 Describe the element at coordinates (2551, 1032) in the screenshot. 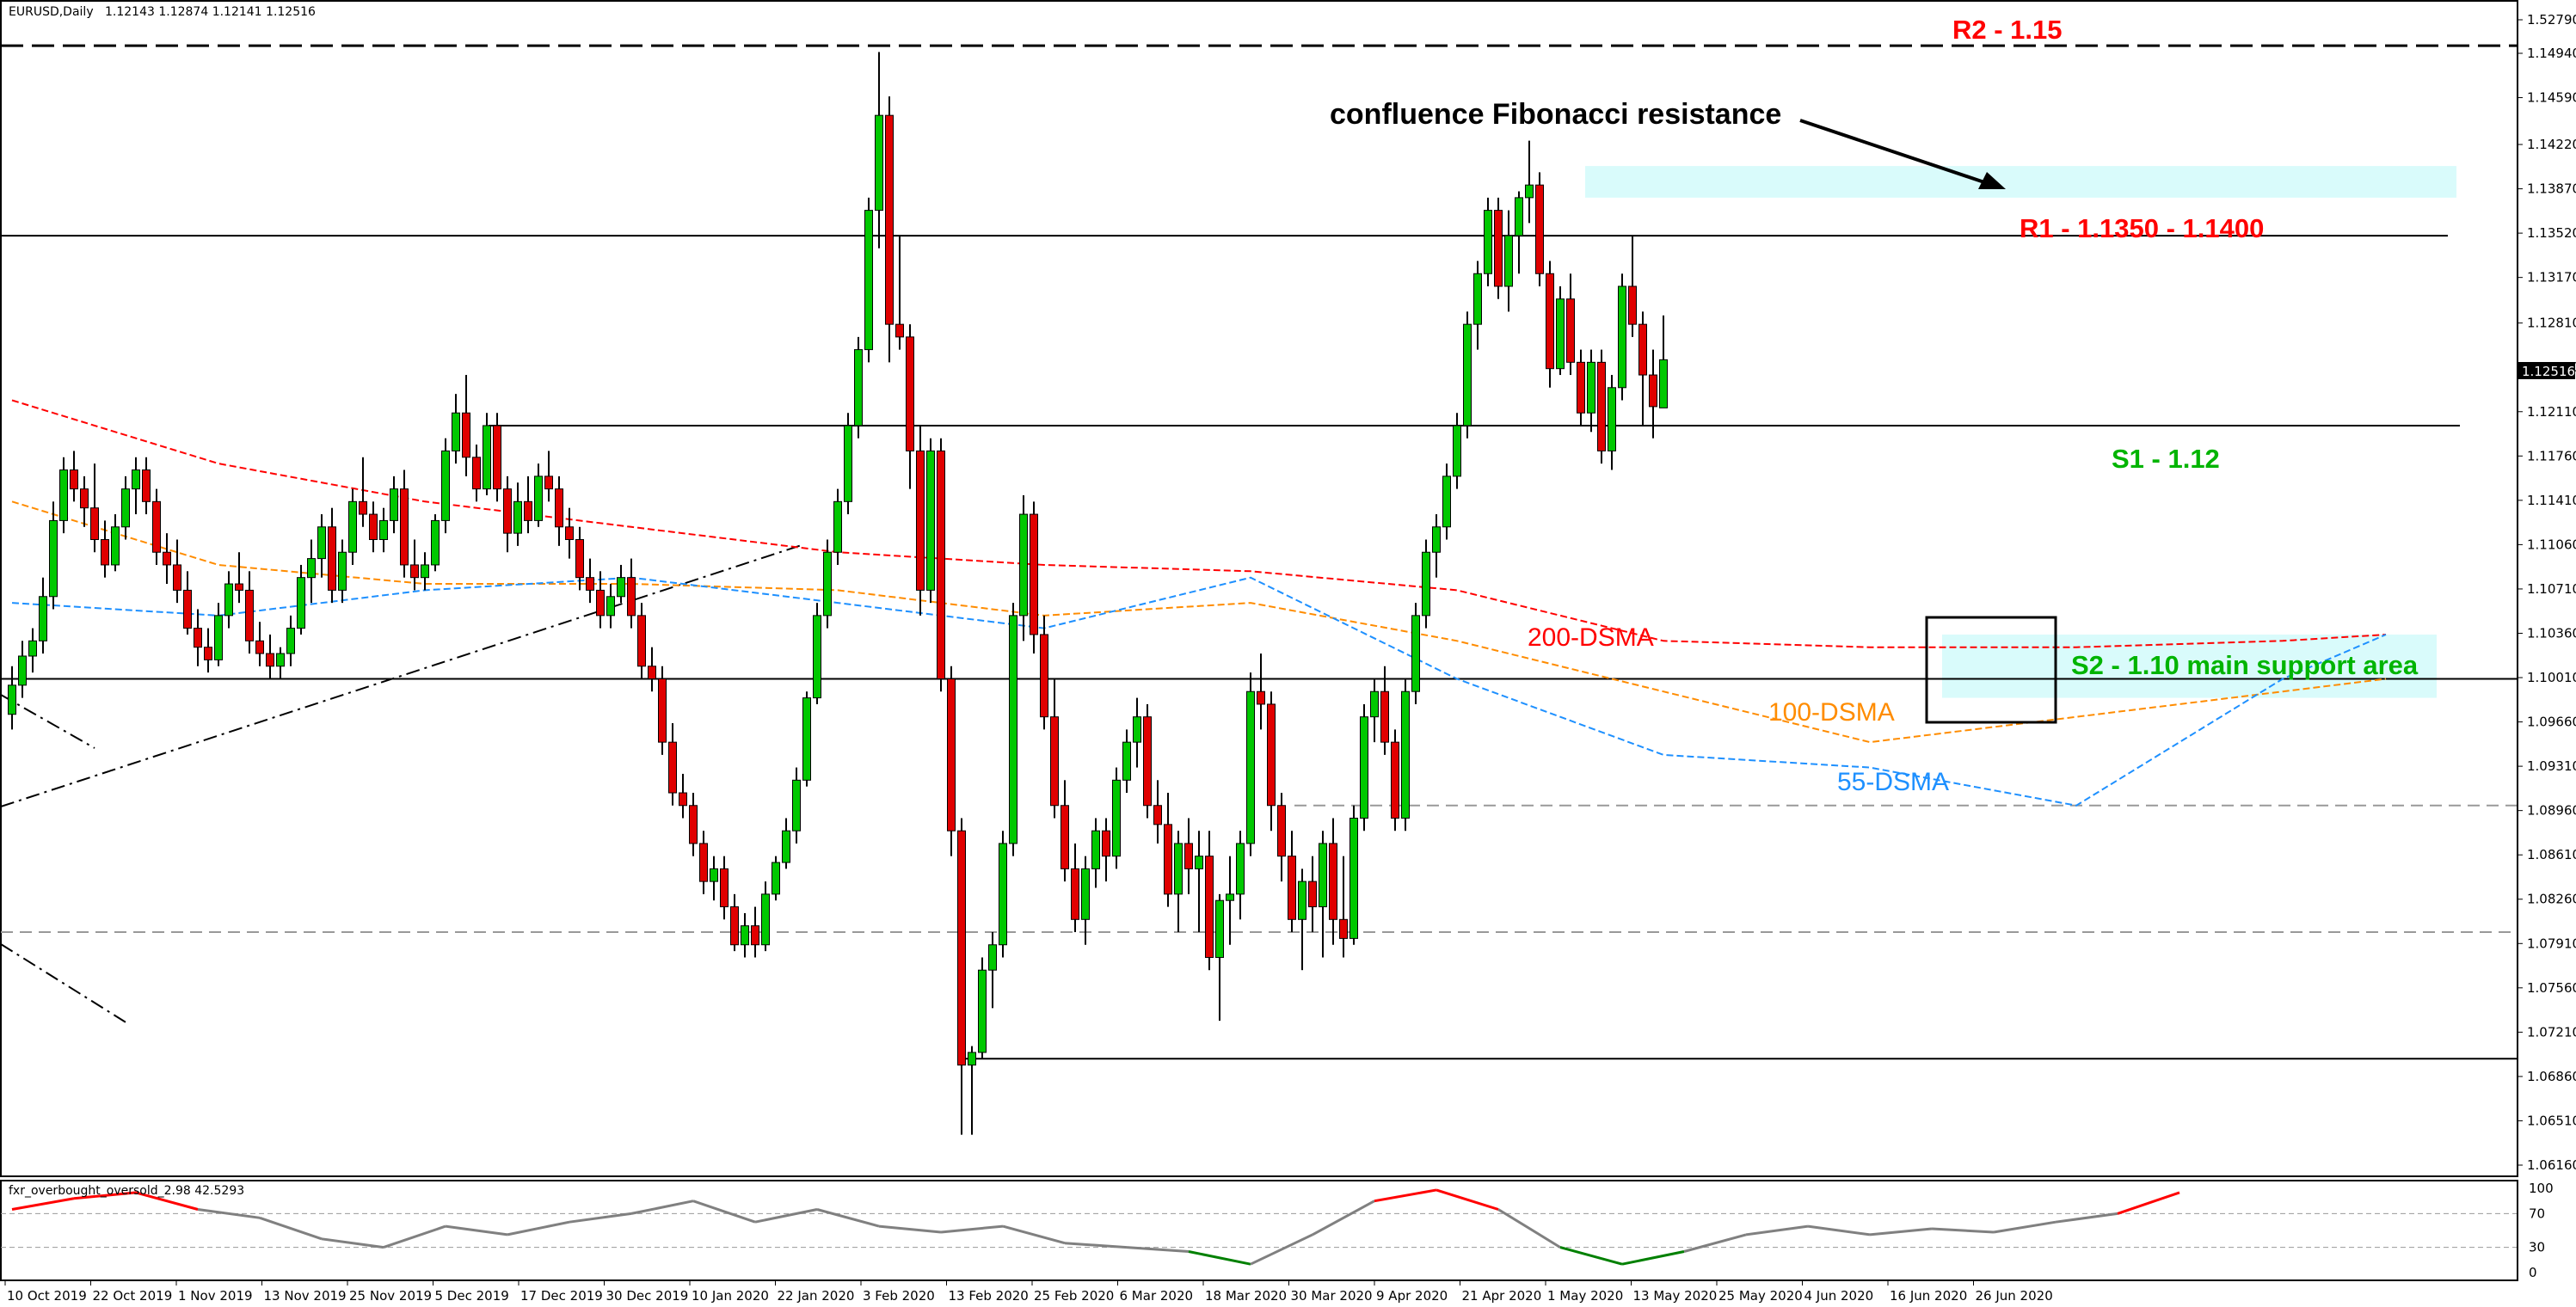

I see `price-tick-label: 1.07210` at that location.